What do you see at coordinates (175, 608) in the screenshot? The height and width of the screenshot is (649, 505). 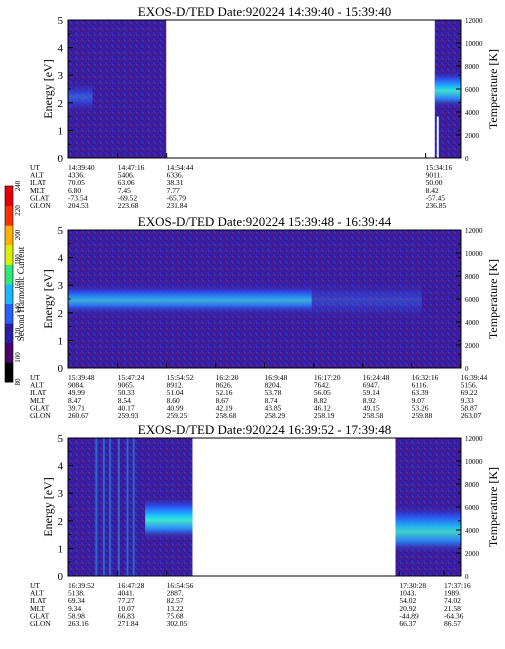 I see `table-cell: 13.22` at bounding box center [175, 608].